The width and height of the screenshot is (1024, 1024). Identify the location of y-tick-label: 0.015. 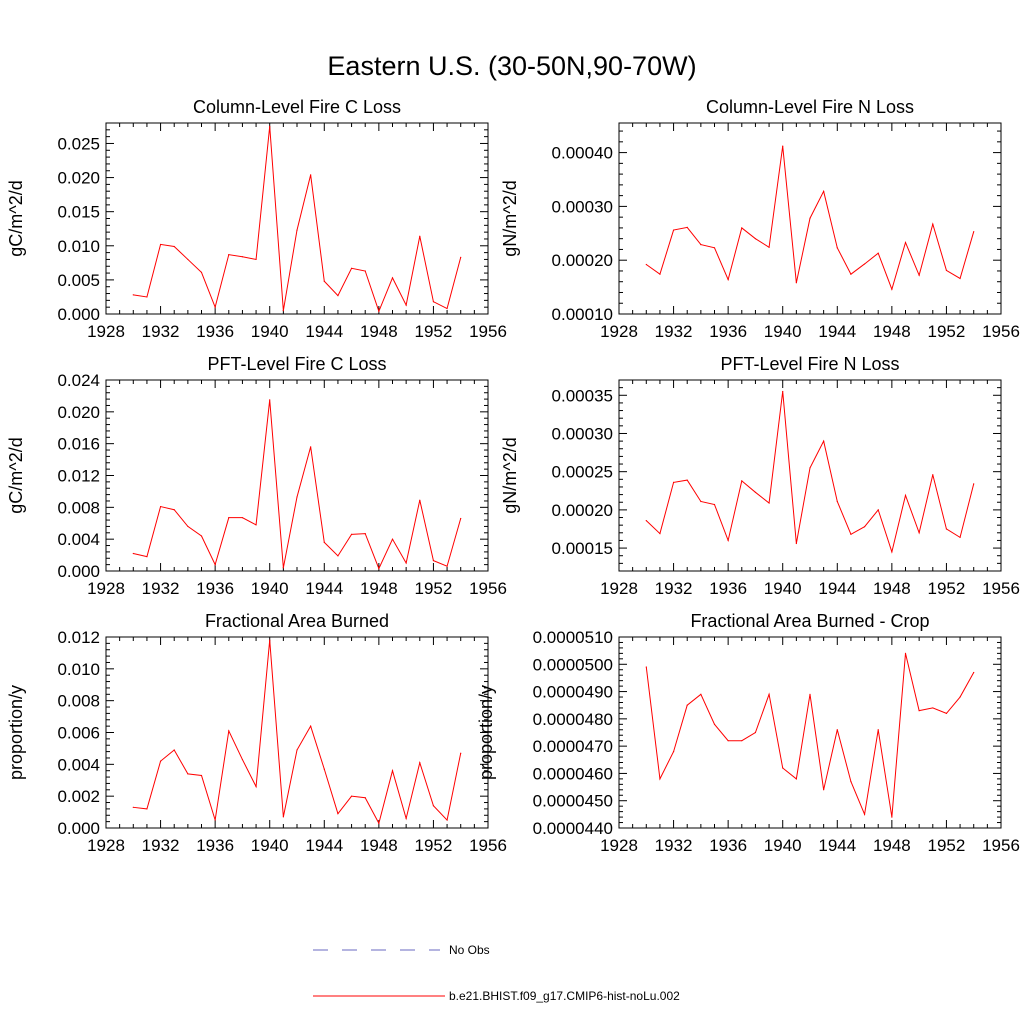
(78, 212).